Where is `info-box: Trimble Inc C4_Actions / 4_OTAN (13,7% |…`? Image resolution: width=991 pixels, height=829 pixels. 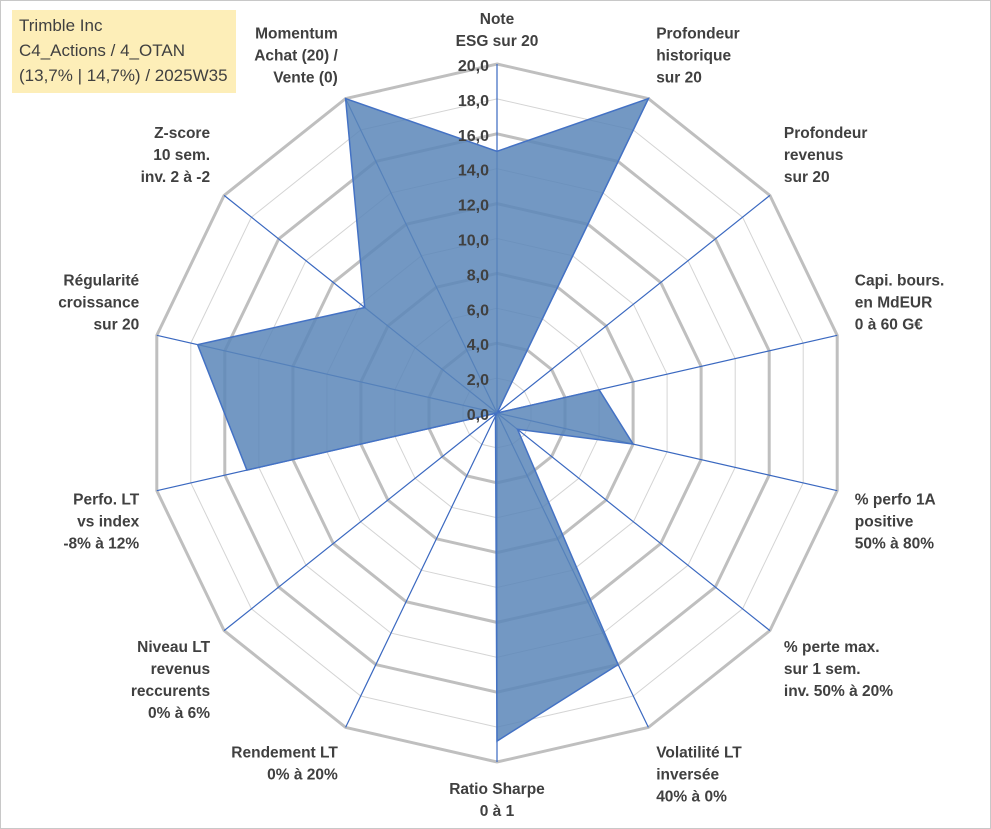
info-box: Trimble Inc C4_Actions / 4_OTAN (13,7% |… is located at coordinates (124, 51).